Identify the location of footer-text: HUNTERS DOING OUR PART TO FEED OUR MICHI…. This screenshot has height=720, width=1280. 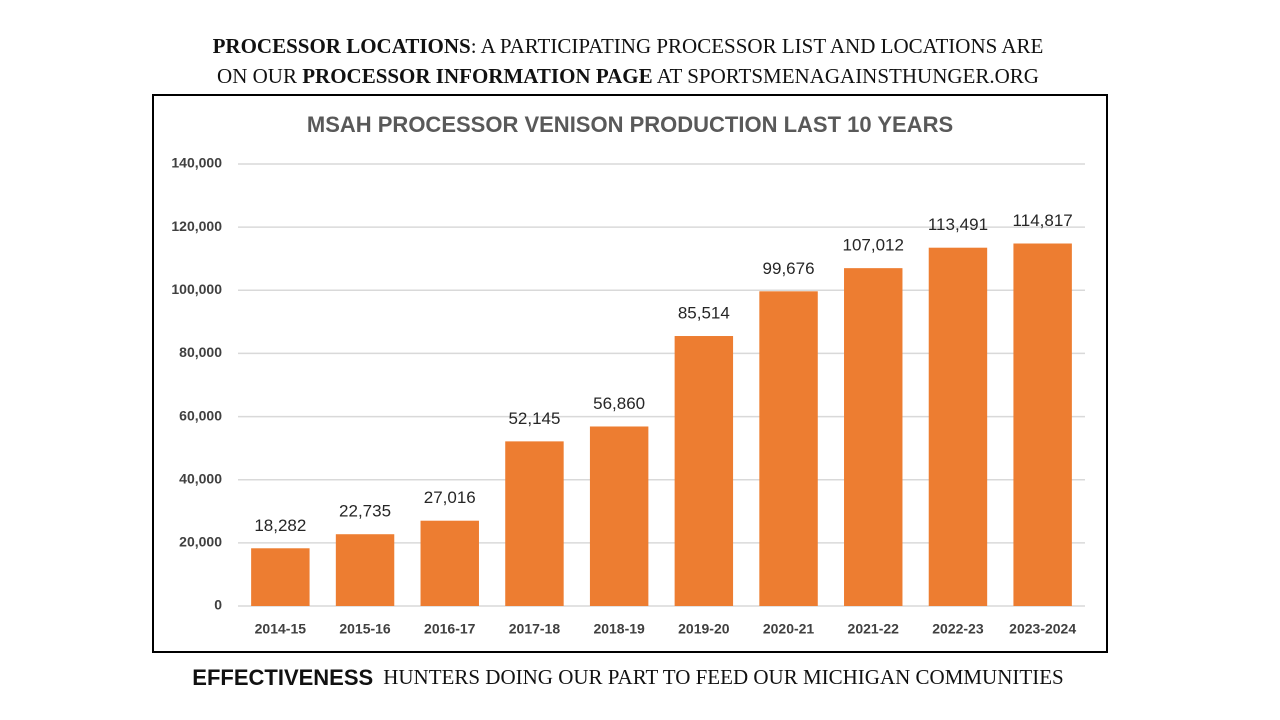
(723, 677).